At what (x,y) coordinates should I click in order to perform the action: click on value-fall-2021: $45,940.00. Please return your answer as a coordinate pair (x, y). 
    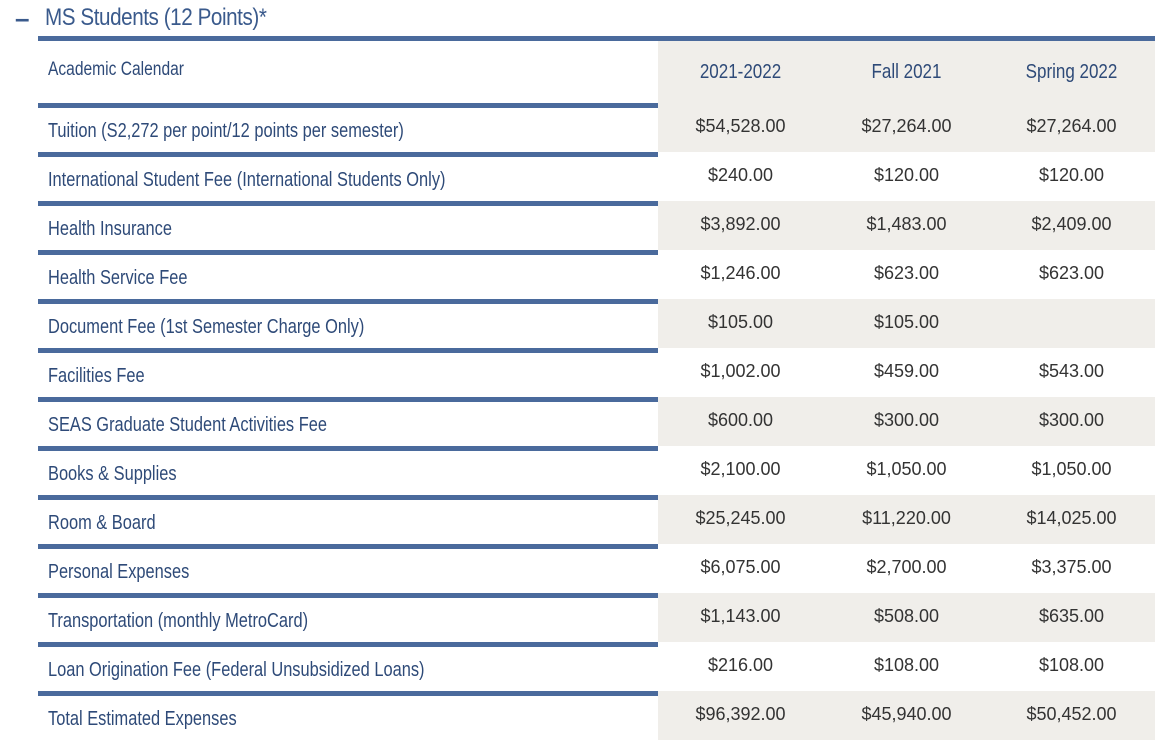
    Looking at the image, I should click on (906, 714).